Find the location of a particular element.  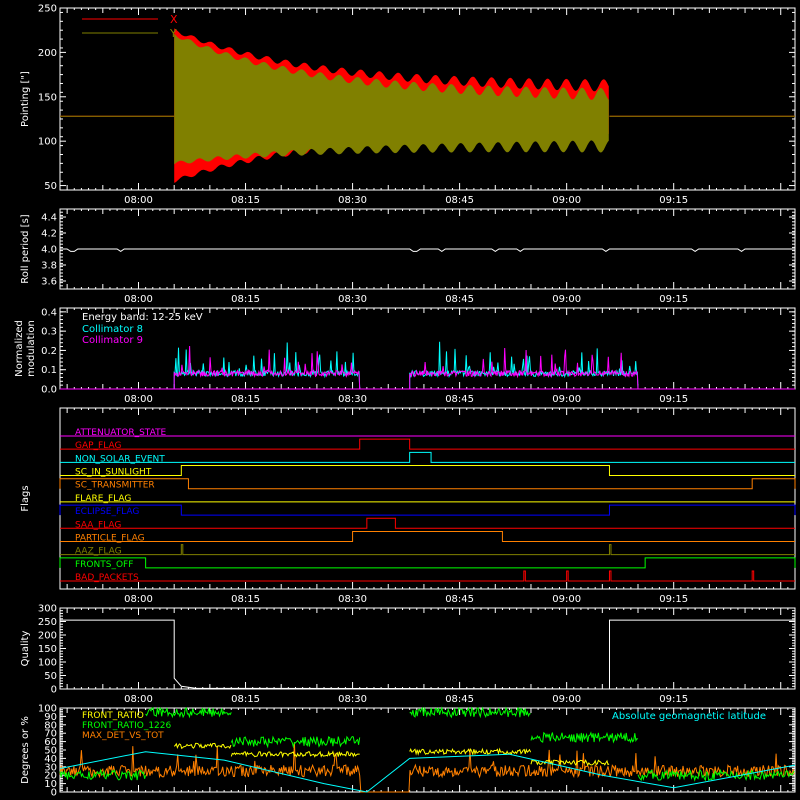

energy-band-annotation: Energy band: 12-25 keV is located at coordinates (142, 317).